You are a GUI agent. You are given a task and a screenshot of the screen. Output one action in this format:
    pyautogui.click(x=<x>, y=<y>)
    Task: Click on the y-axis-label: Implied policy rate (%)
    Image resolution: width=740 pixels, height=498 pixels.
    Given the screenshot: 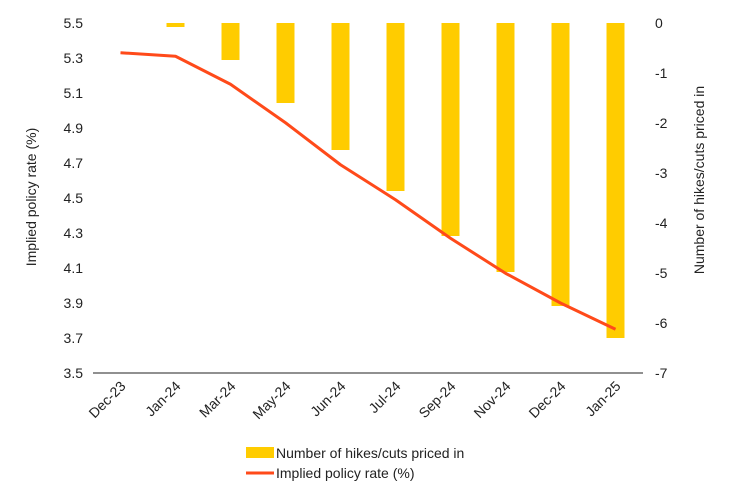 What is the action you would take?
    pyautogui.click(x=31, y=197)
    